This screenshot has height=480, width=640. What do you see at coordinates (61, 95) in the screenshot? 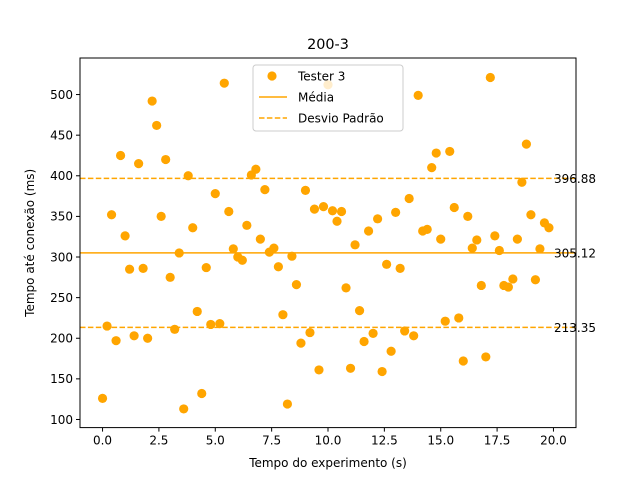
I see `y-tick-label: 500` at bounding box center [61, 95].